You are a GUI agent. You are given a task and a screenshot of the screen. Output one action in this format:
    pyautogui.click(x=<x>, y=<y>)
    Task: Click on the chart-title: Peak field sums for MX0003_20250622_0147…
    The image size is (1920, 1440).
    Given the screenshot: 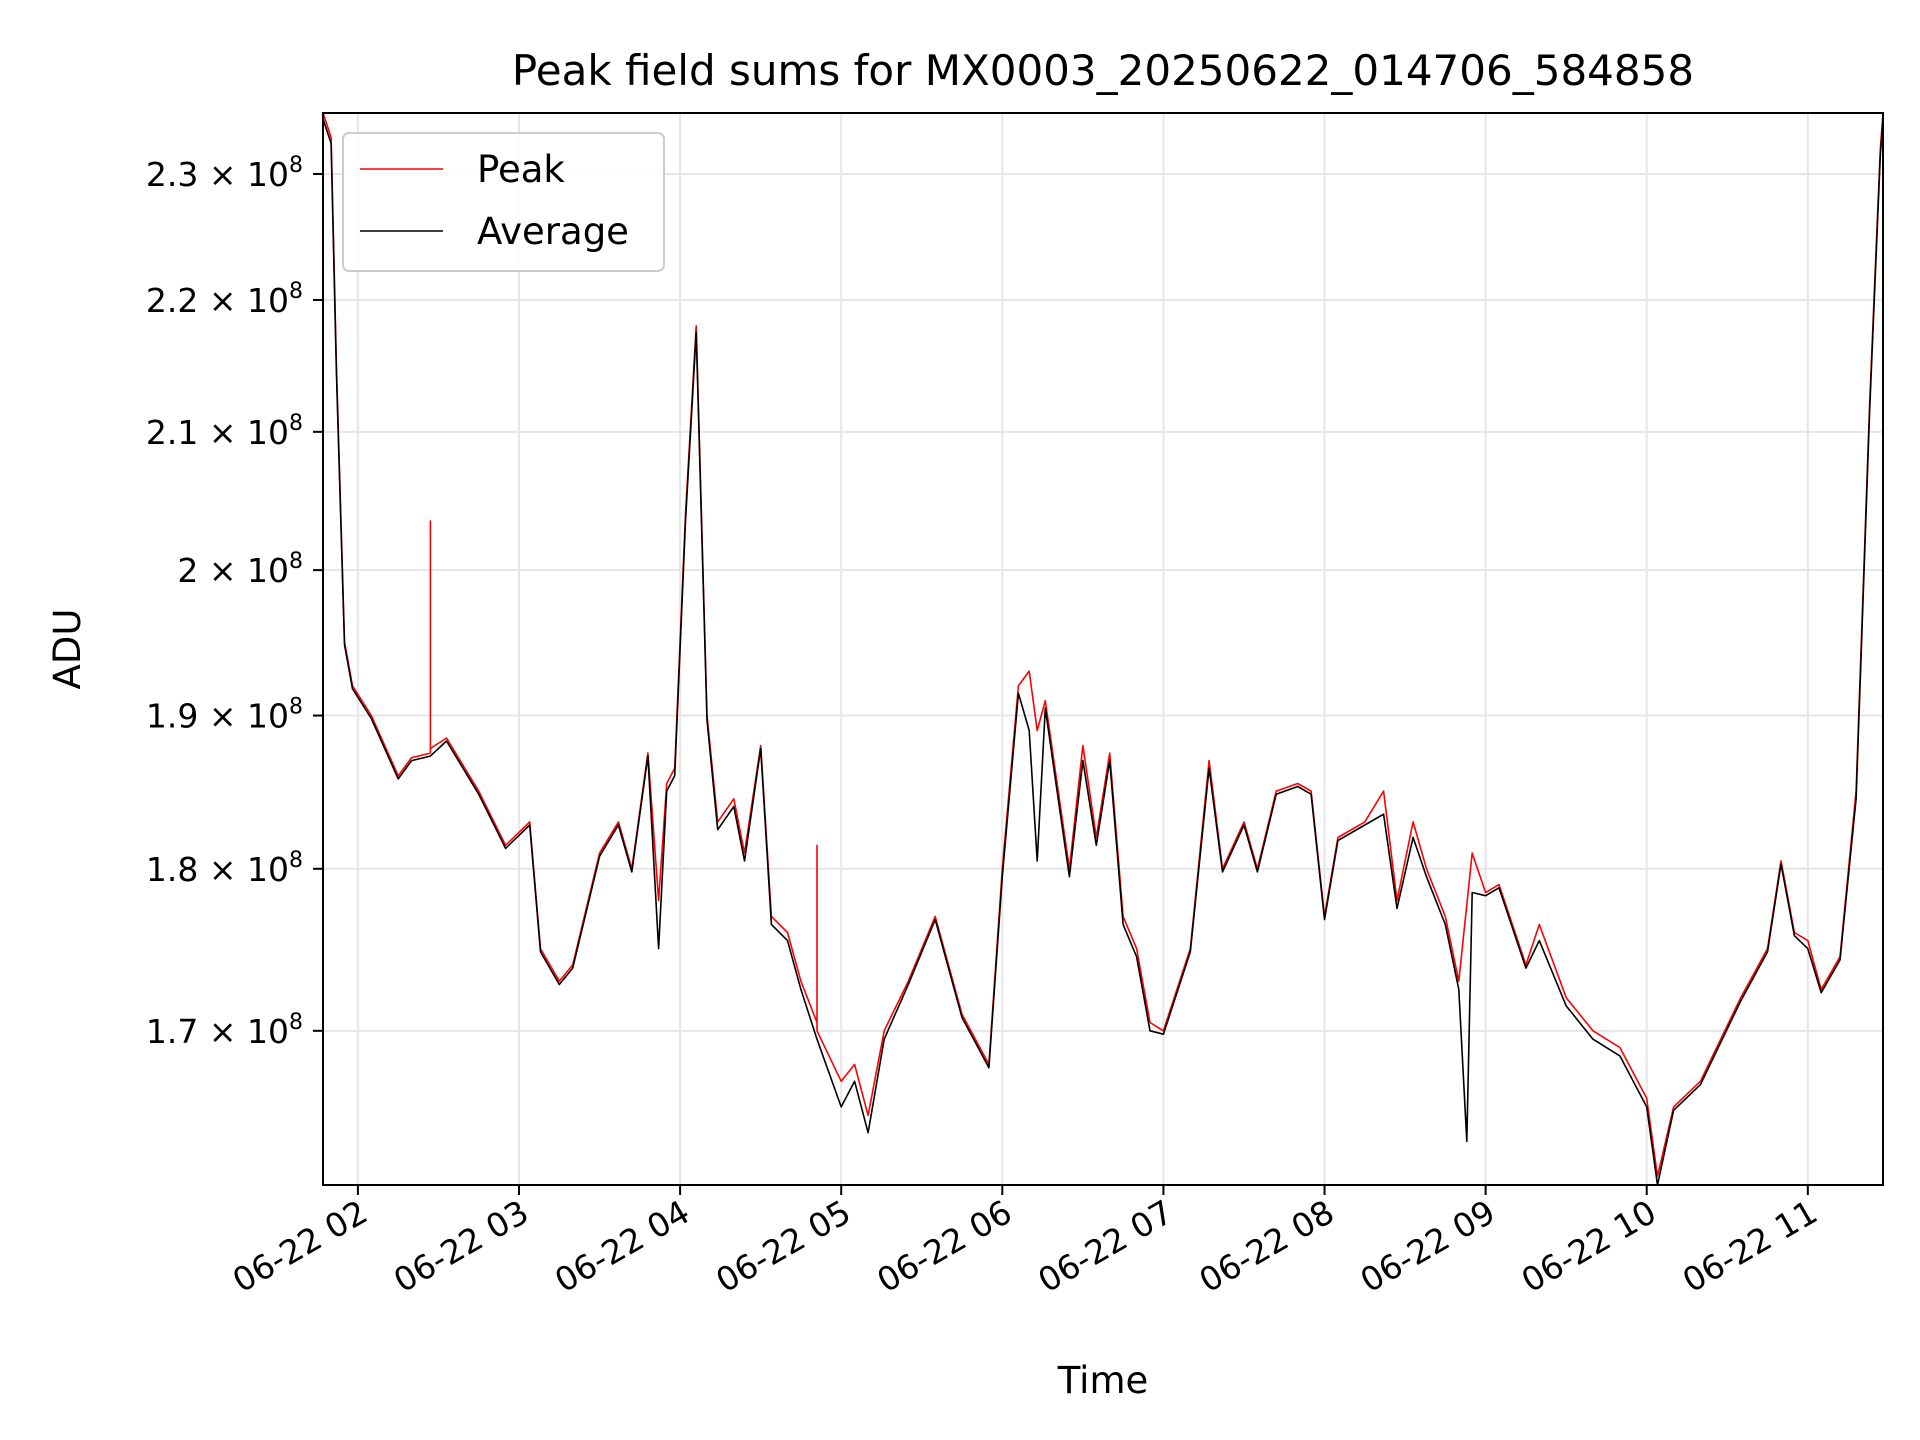 What is the action you would take?
    pyautogui.click(x=1103, y=70)
    